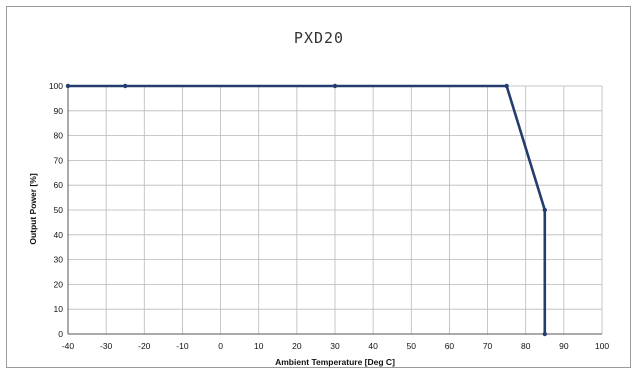  Describe the element at coordinates (59, 235) in the screenshot. I see `y-tick-label: 40` at that location.